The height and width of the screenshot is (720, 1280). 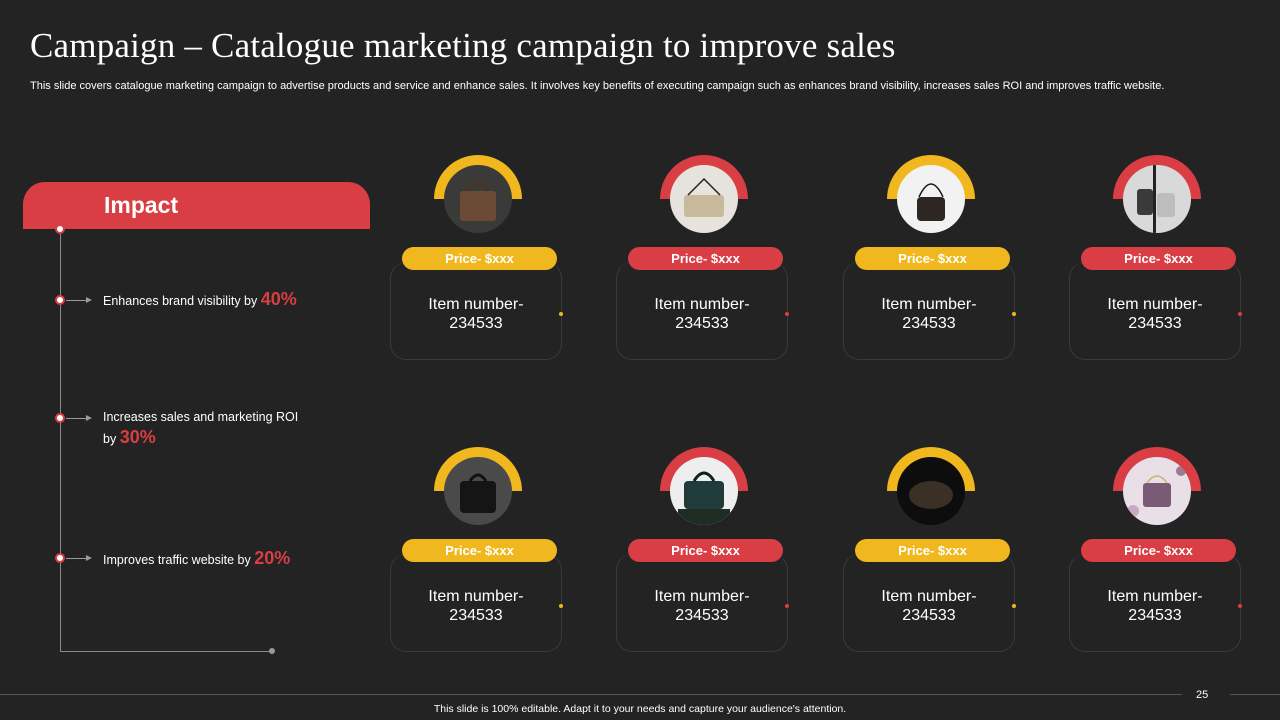 I want to click on black-sequin-bag-icon, so click(x=478, y=491).